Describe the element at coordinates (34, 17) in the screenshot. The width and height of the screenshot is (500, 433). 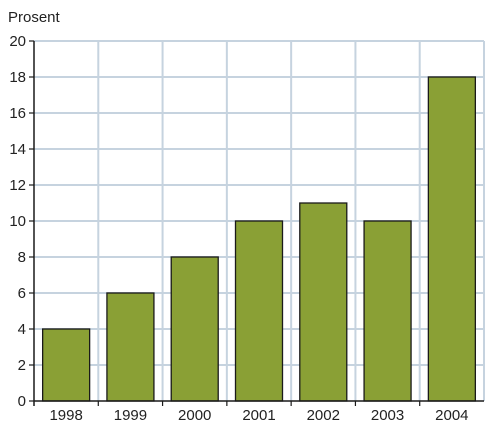
I see `y-axis-label: Prosent` at that location.